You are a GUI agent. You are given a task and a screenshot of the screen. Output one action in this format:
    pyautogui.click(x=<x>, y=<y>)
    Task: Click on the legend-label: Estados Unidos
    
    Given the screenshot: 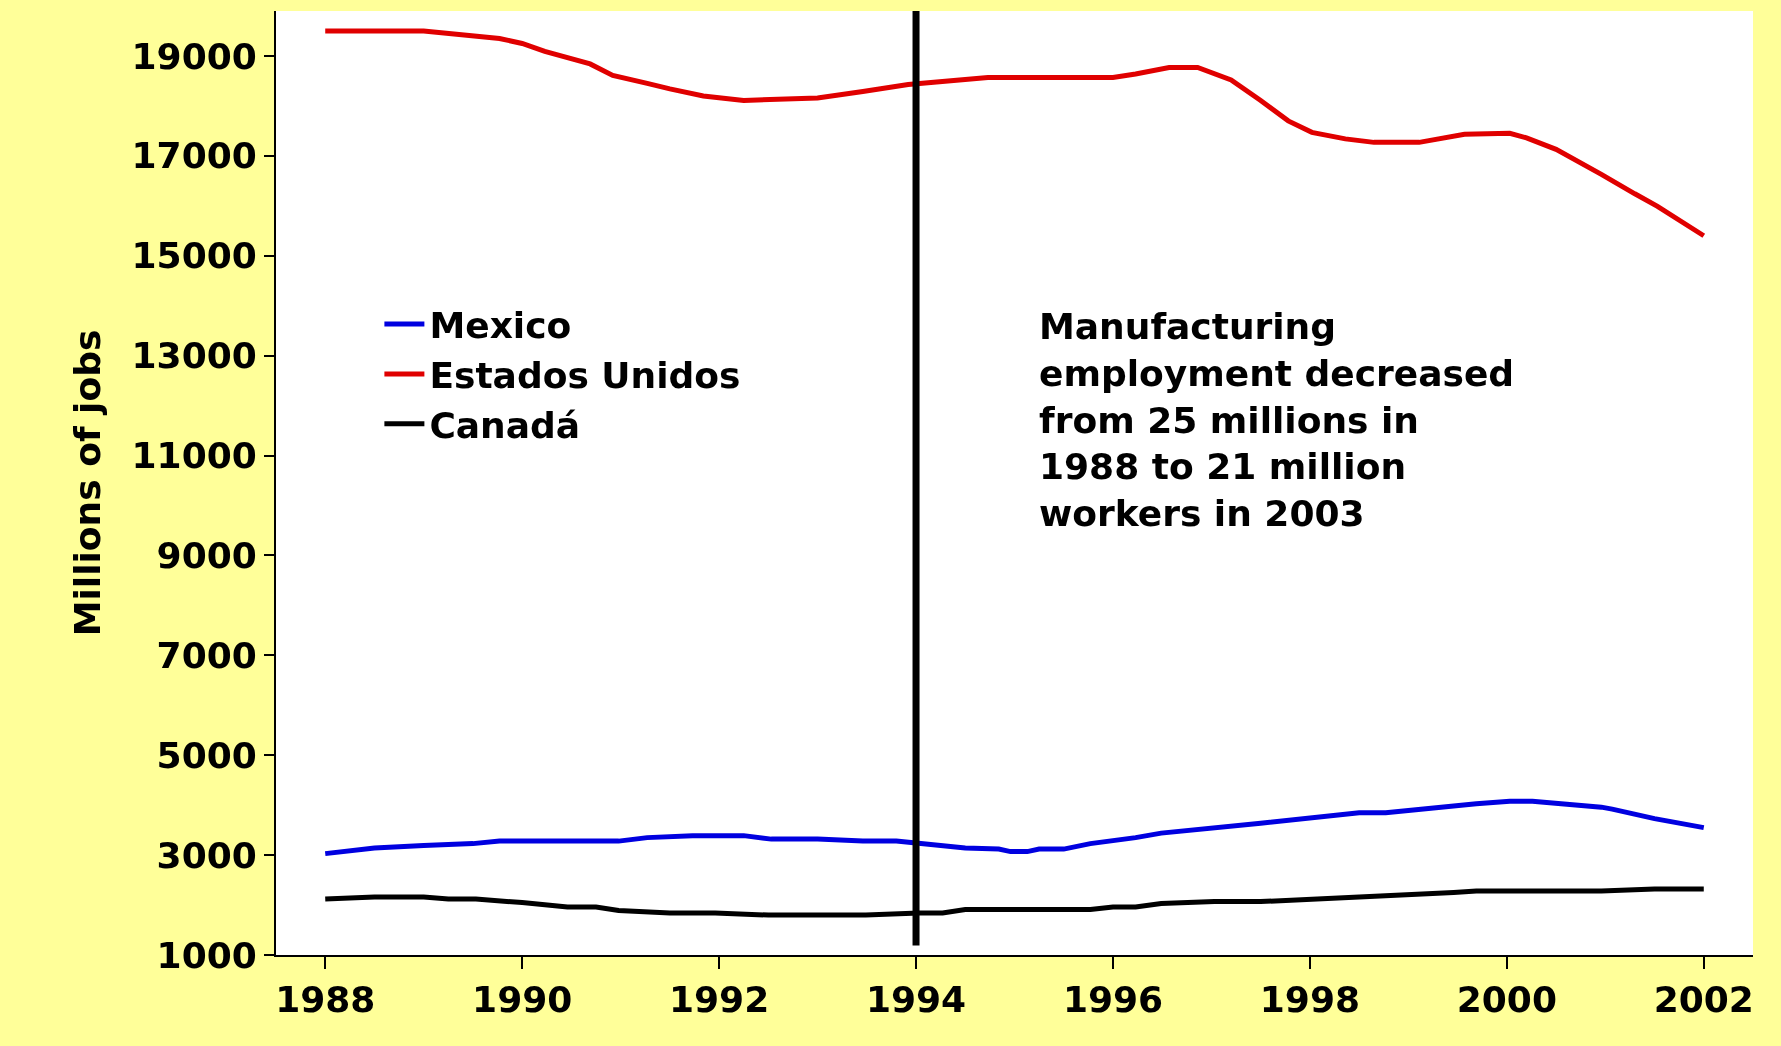 What is the action you would take?
    pyautogui.click(x=585, y=375)
    